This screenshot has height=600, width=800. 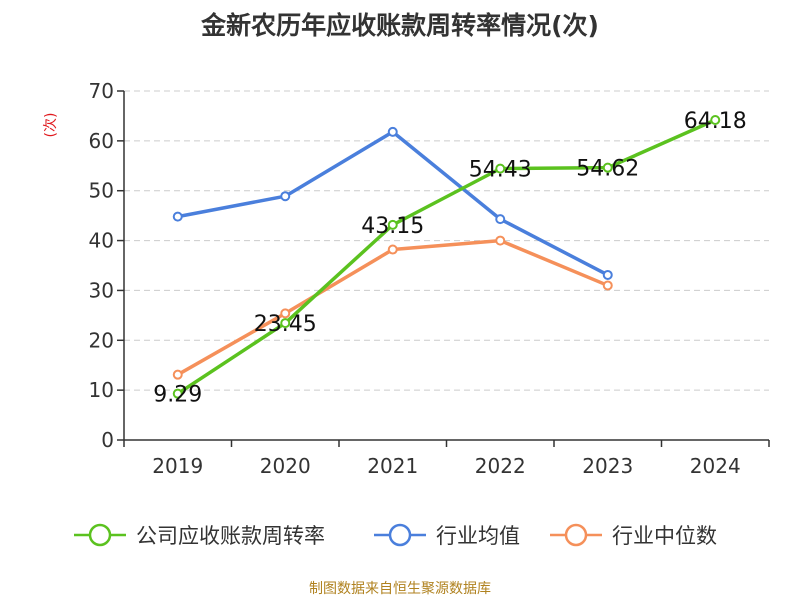 I want to click on x-tick-label: 2024, so click(x=715, y=466).